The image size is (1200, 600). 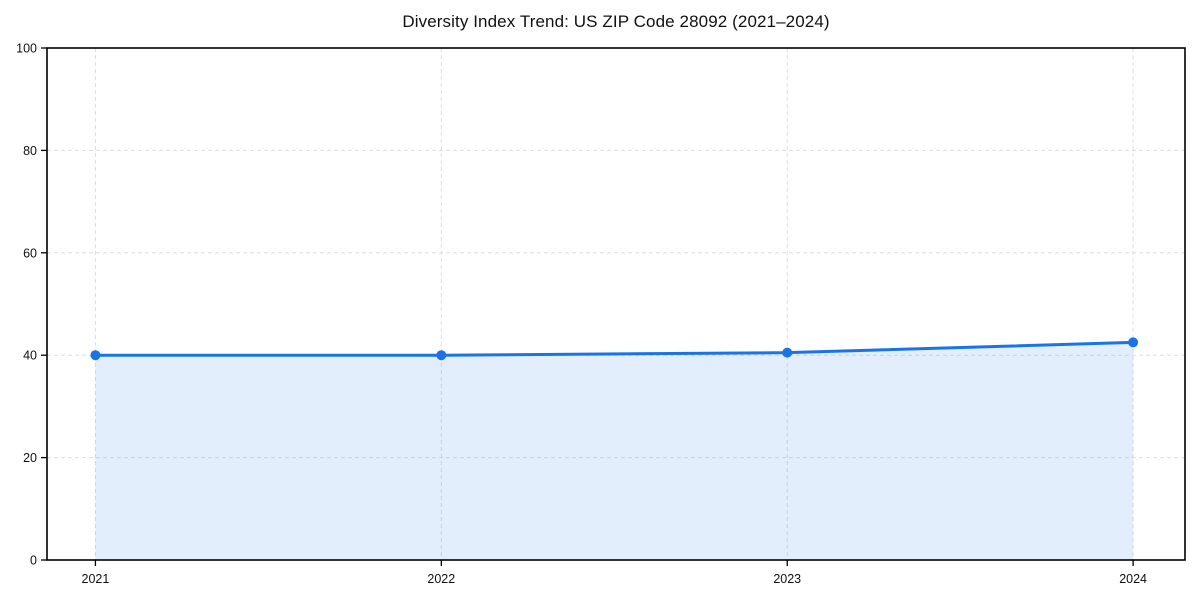 I want to click on trend-line, so click(x=614, y=348).